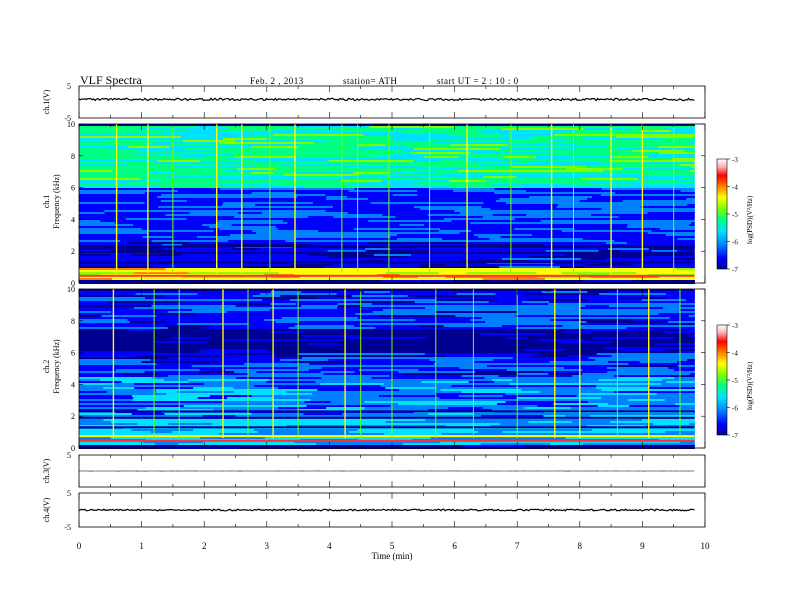 Image resolution: width=792 pixels, height=612 pixels. Describe the element at coordinates (454, 546) in the screenshot. I see `x-tick-label: 6` at that location.